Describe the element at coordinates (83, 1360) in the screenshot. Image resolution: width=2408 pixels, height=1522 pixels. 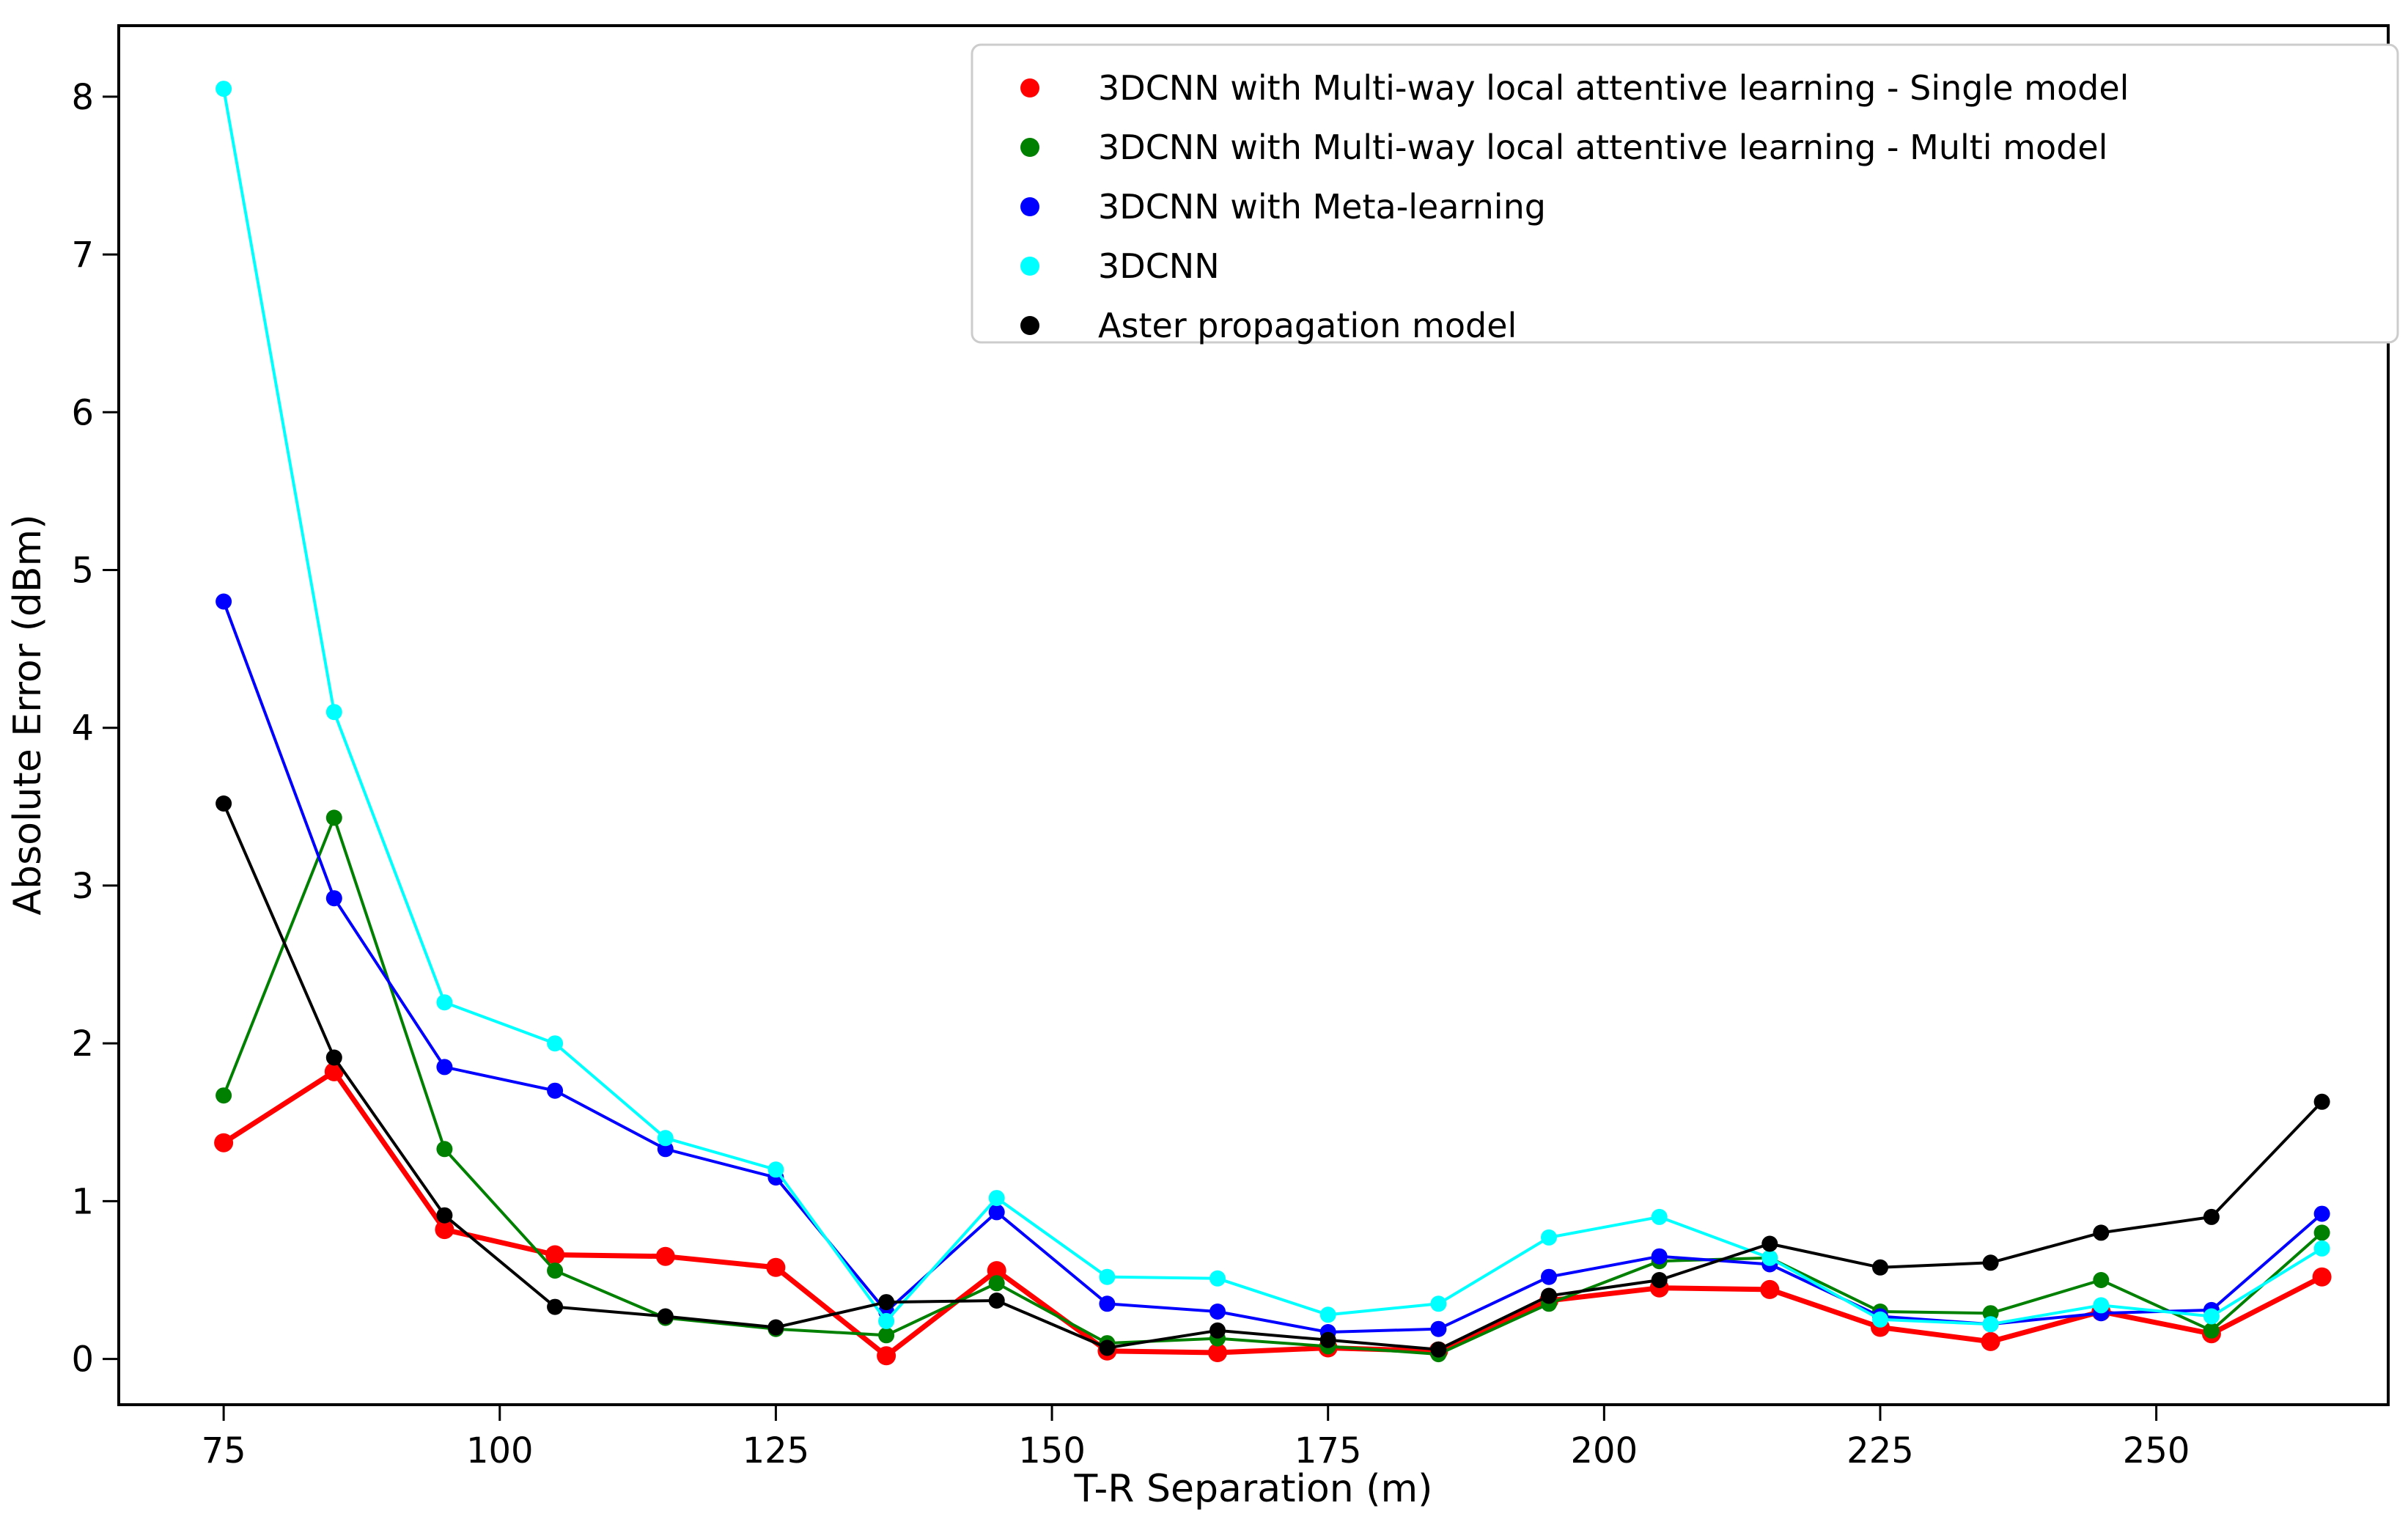
I see `y-tick-label: 0` at that location.